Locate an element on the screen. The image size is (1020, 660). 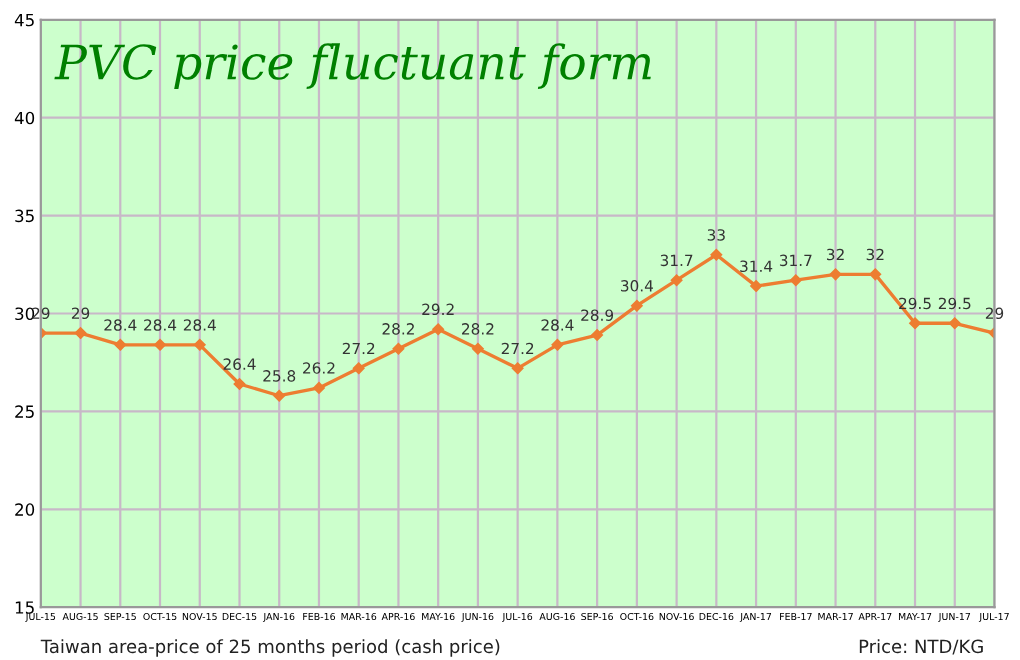
y-tick-label: 35 is located at coordinates (24, 216).